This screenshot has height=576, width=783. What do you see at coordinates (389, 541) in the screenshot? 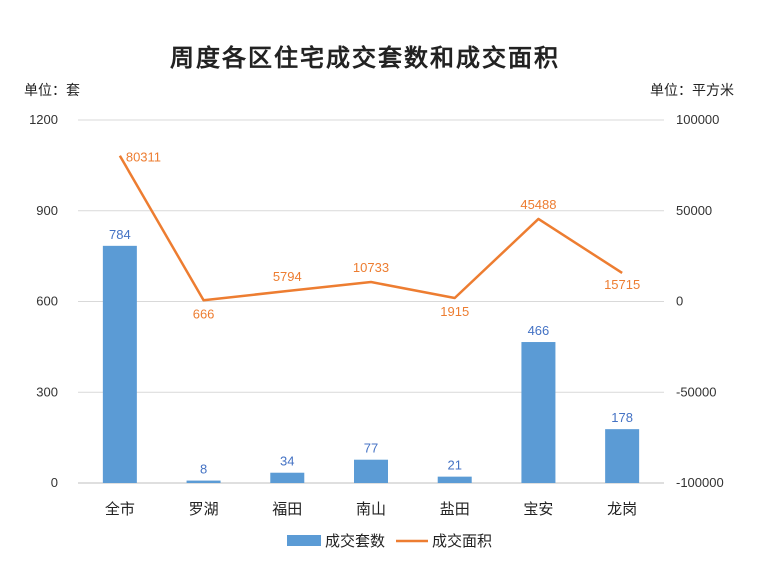
I see `legend: 成交套数 成交面积` at bounding box center [389, 541].